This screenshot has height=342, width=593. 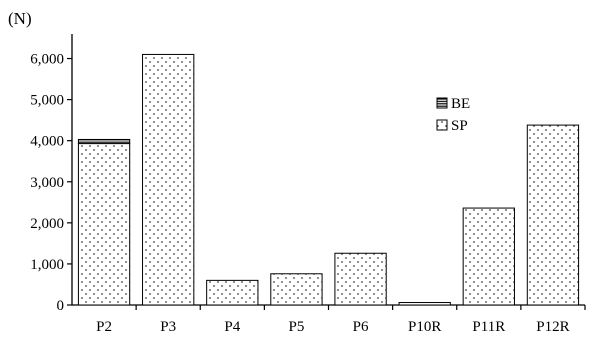 I want to click on legend-swatch-sp, so click(x=442, y=125).